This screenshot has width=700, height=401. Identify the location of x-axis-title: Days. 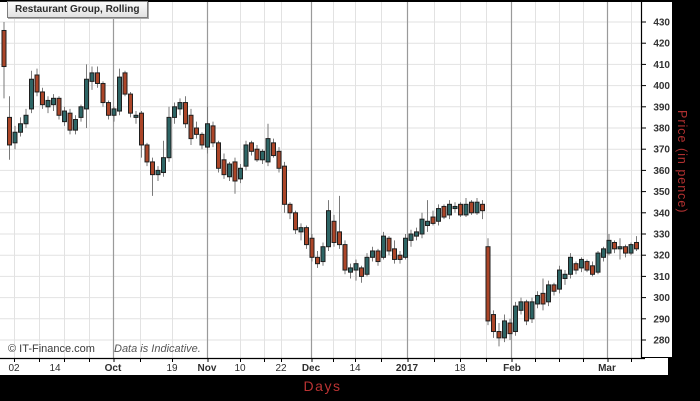
(322, 386).